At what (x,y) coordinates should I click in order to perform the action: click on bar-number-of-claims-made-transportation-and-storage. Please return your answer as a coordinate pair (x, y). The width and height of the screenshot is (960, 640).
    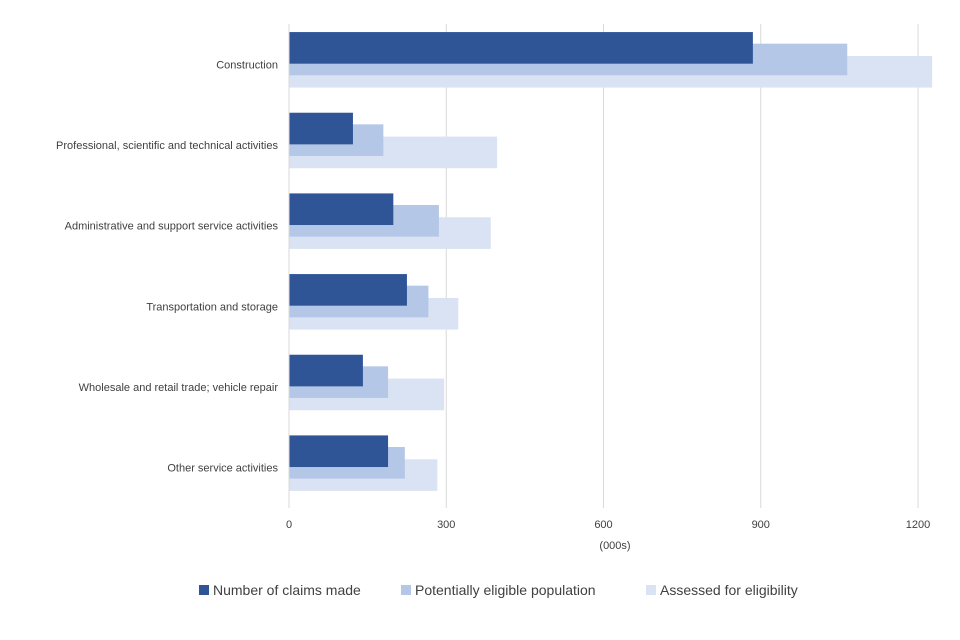
    Looking at the image, I should click on (348, 290).